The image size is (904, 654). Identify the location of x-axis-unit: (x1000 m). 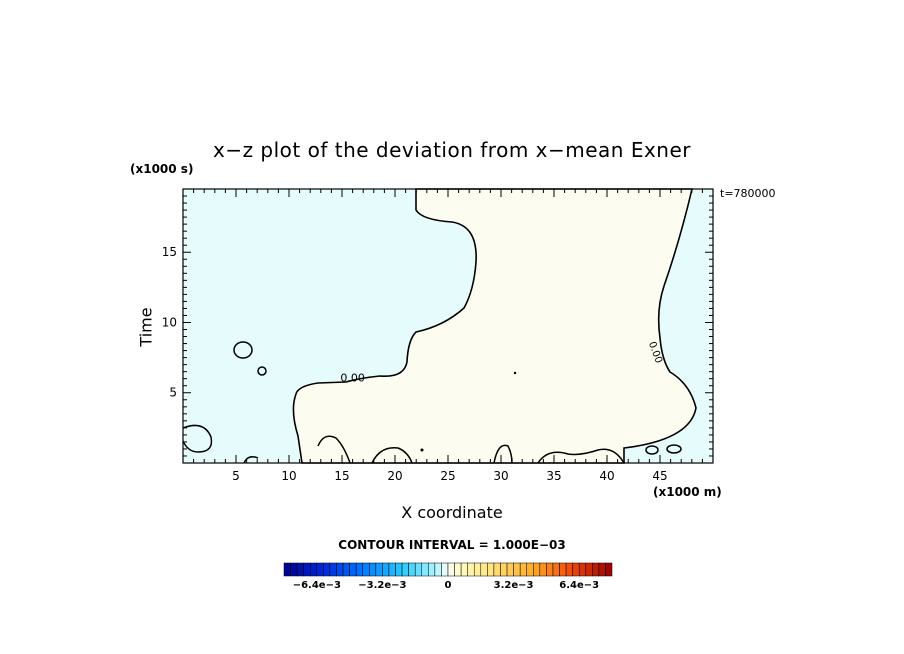
(687, 492).